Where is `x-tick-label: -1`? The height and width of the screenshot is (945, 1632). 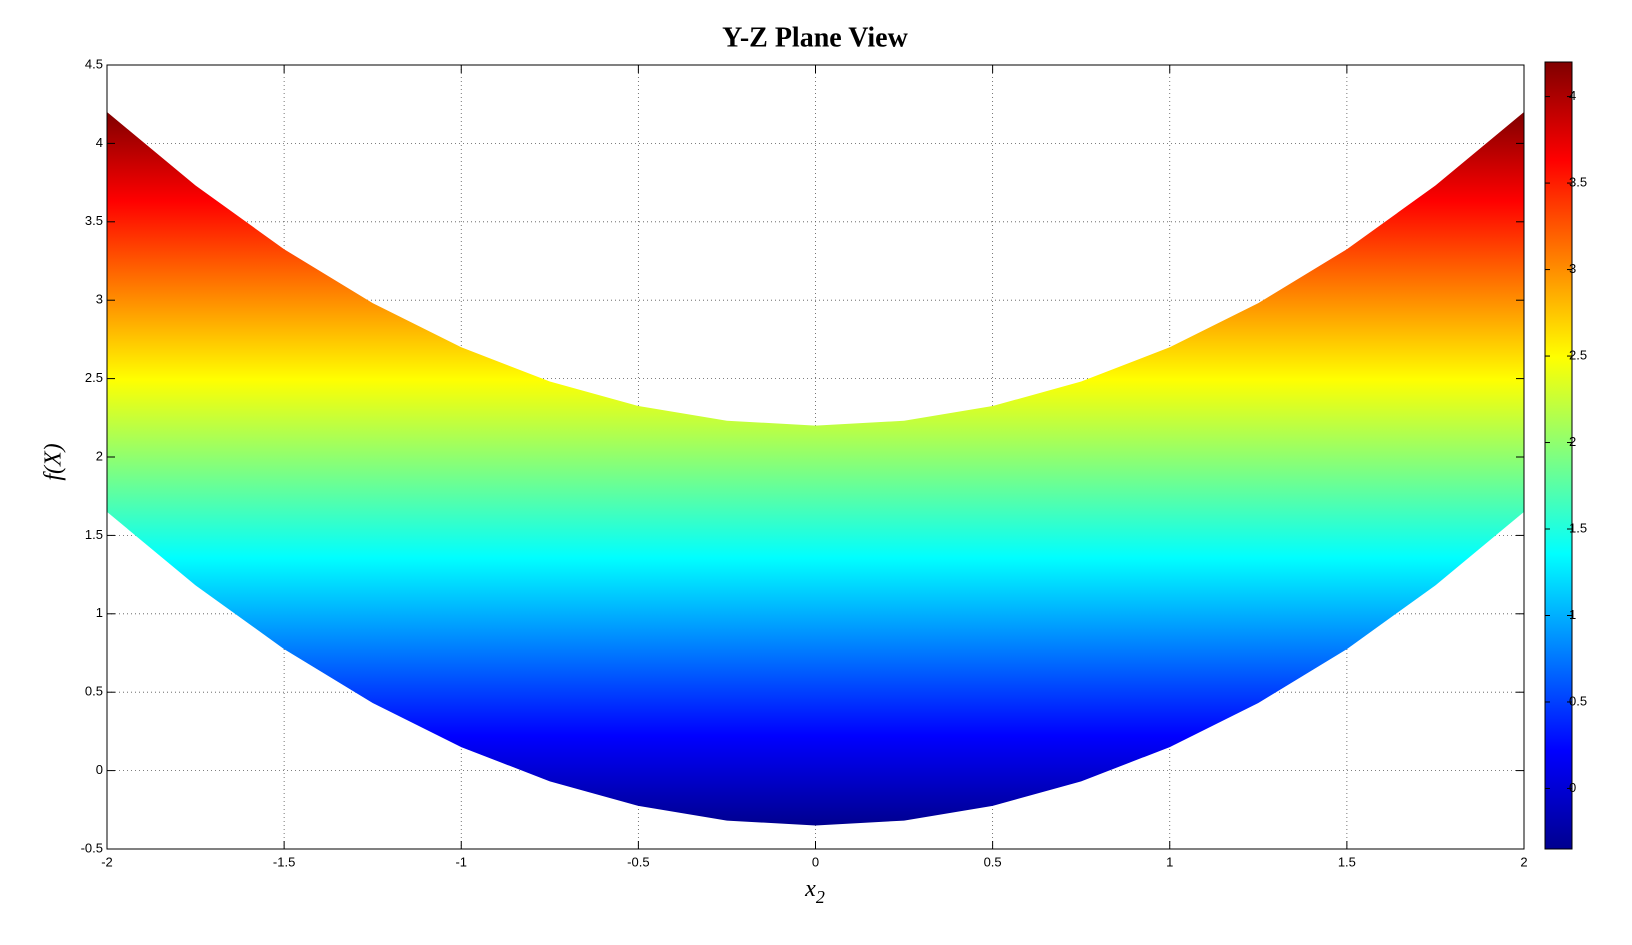 x-tick-label: -1 is located at coordinates (461, 861).